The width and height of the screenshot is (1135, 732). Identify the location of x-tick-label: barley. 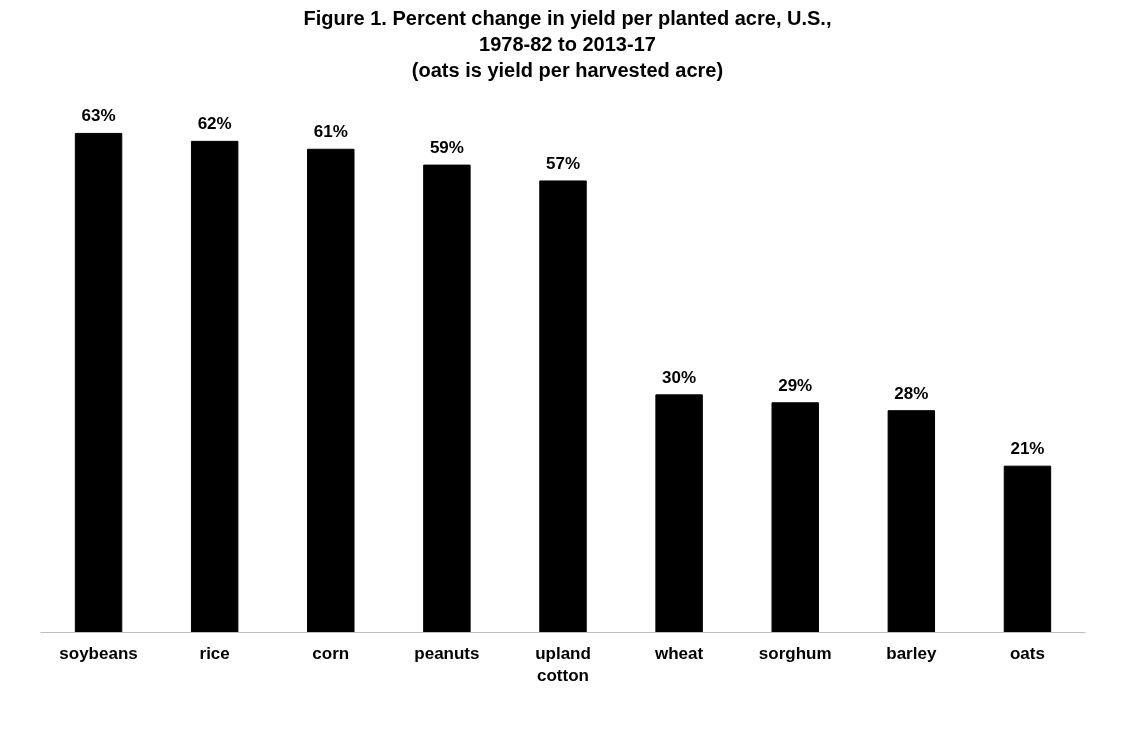
(911, 653).